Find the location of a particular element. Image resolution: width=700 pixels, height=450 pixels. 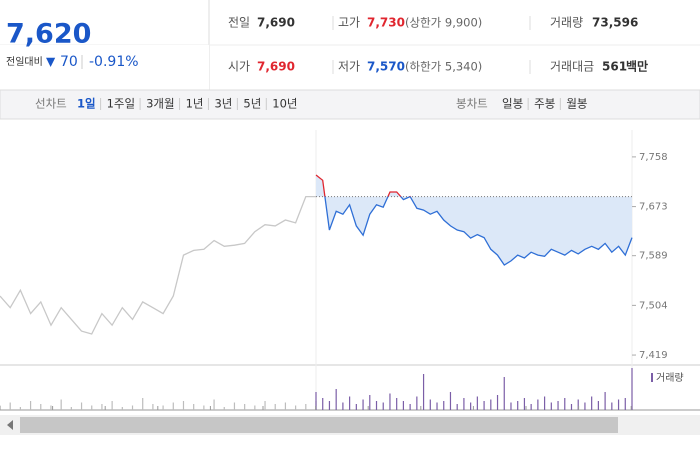

change: 70 is located at coordinates (69, 62).